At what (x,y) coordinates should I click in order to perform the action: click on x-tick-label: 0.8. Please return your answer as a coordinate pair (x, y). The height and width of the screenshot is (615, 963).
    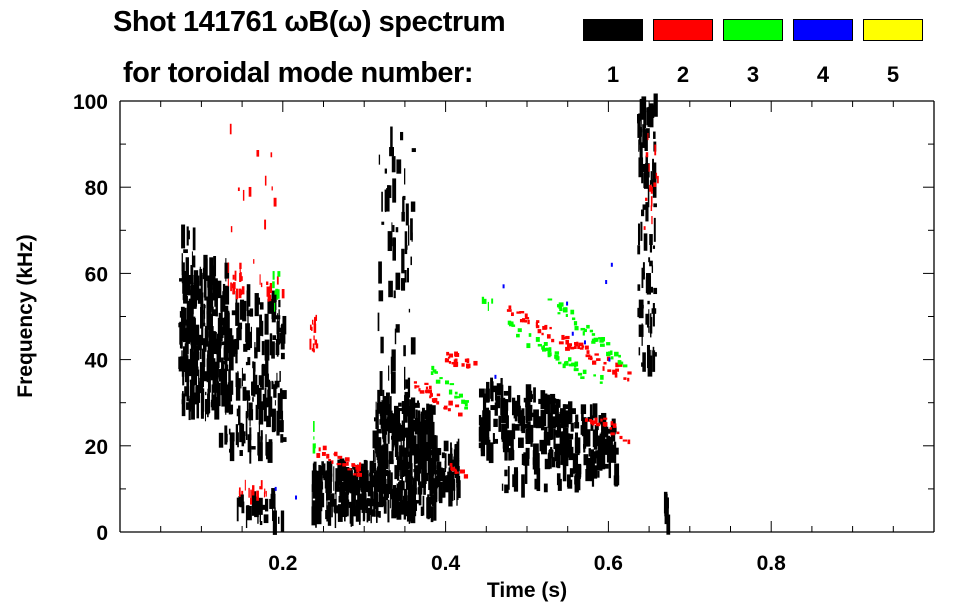
    Looking at the image, I should click on (772, 563).